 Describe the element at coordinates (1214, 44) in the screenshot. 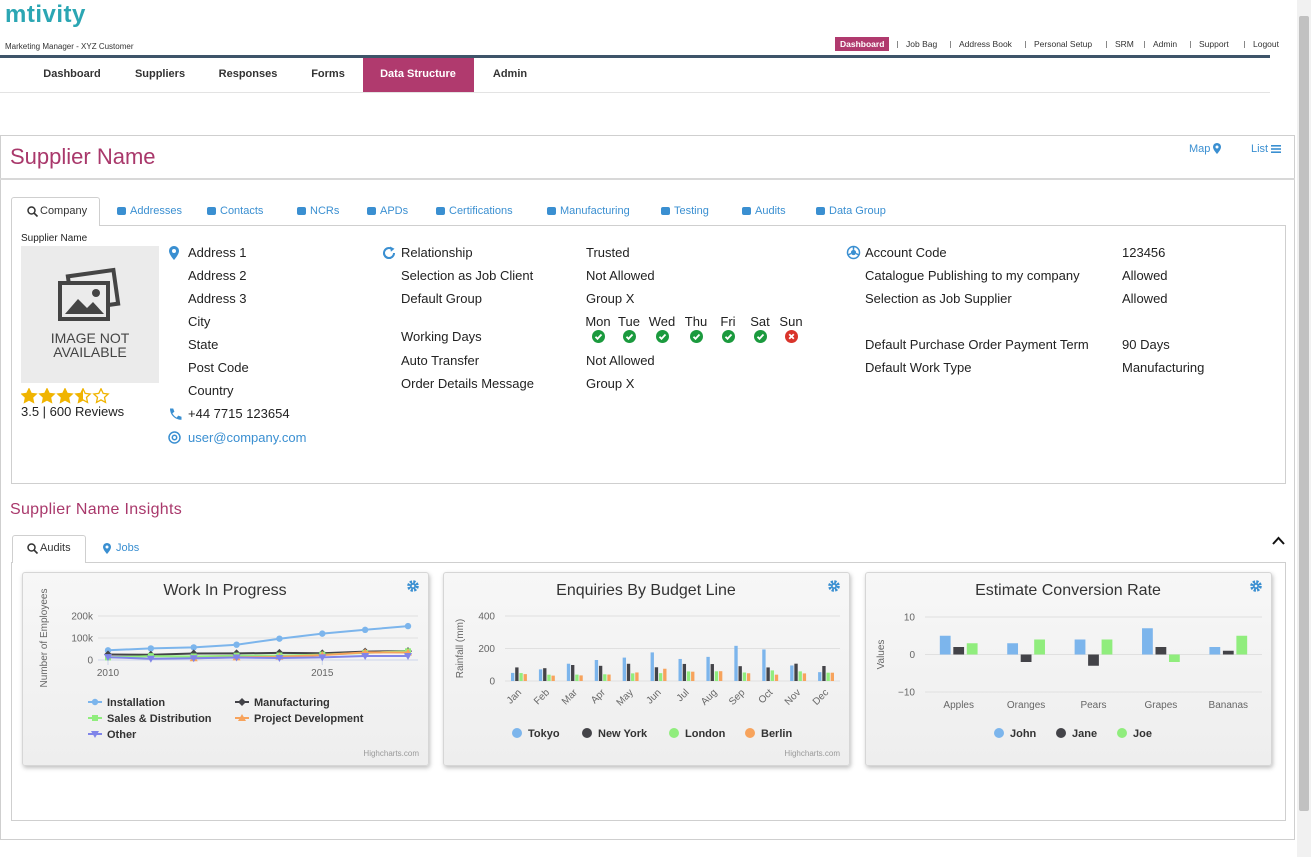

I see `top-link: Support` at that location.